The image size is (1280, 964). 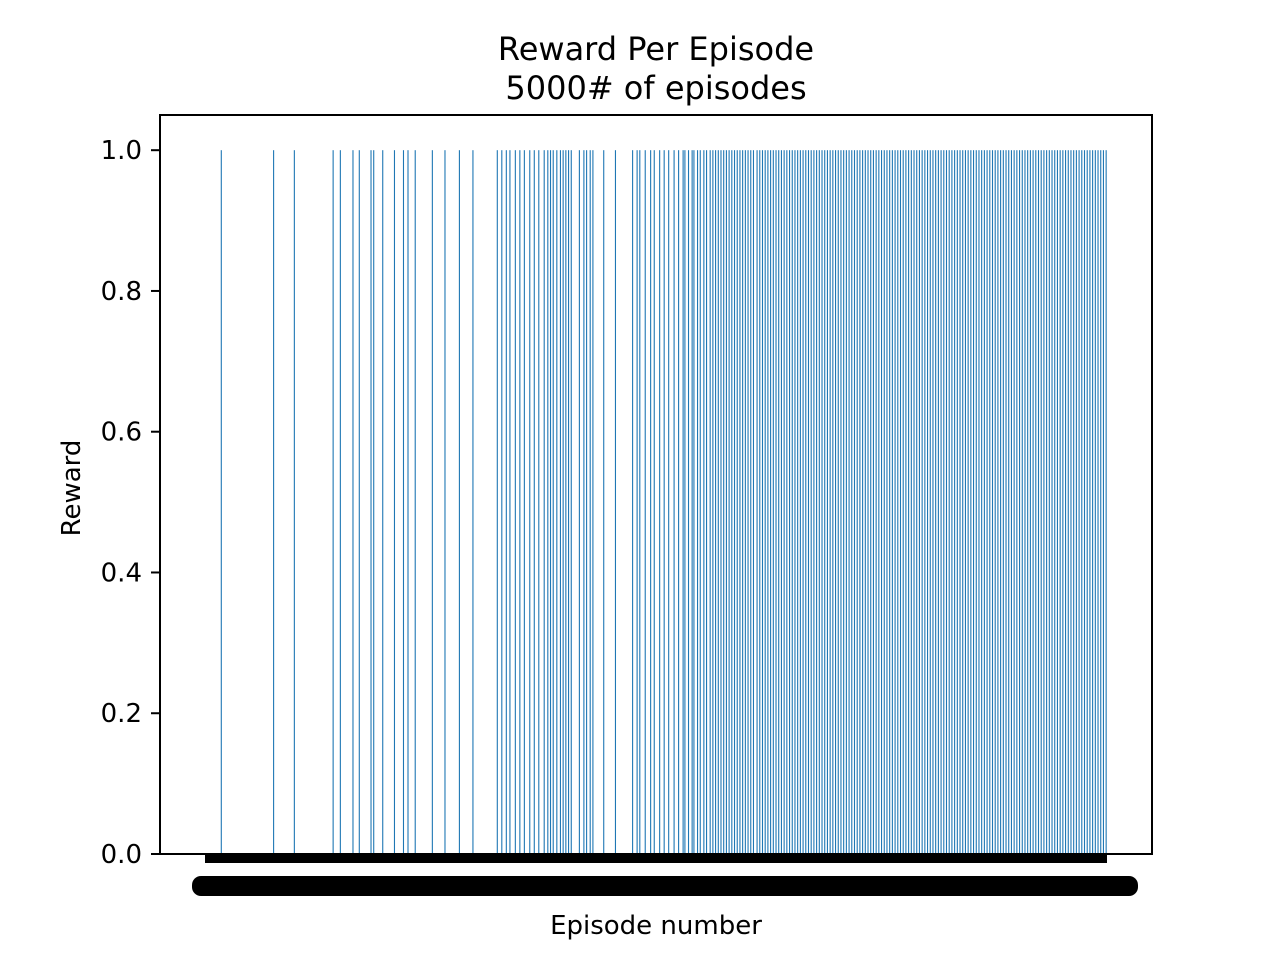 What do you see at coordinates (121, 151) in the screenshot?
I see `y-tick-label-5: 1.0` at bounding box center [121, 151].